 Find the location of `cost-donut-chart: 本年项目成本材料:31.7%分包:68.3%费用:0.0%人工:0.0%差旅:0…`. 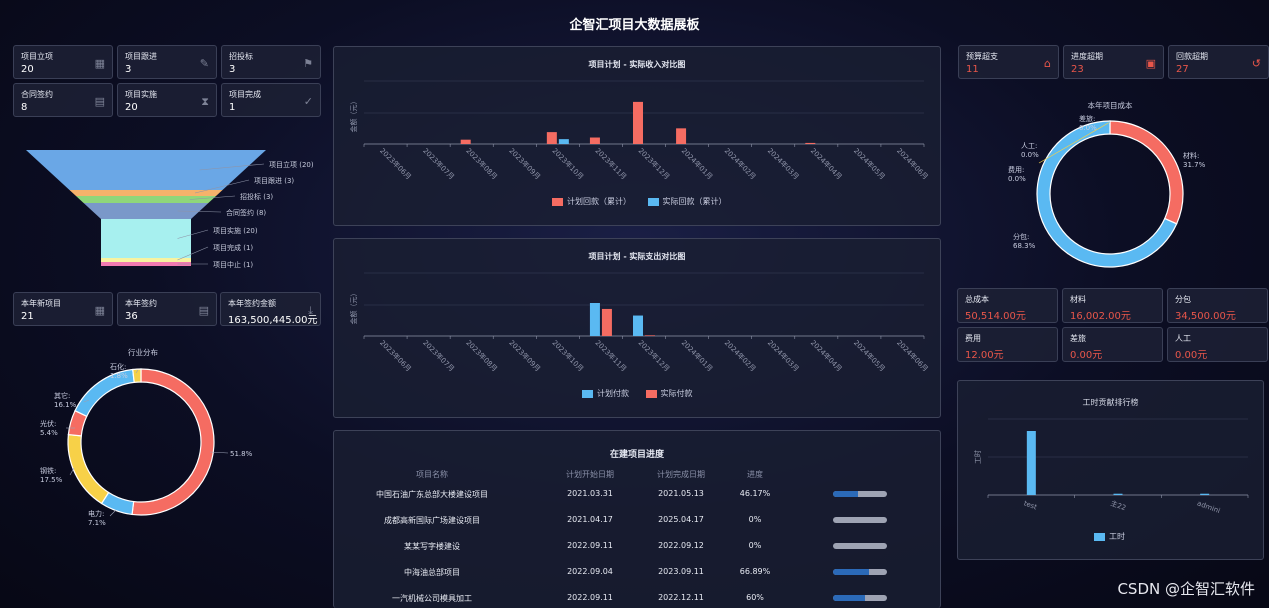

cost-donut-chart: 本年项目成本材料:31.7%分包:68.3%费用:0.0%人工:0.0%差旅:0… is located at coordinates (1107, 184).